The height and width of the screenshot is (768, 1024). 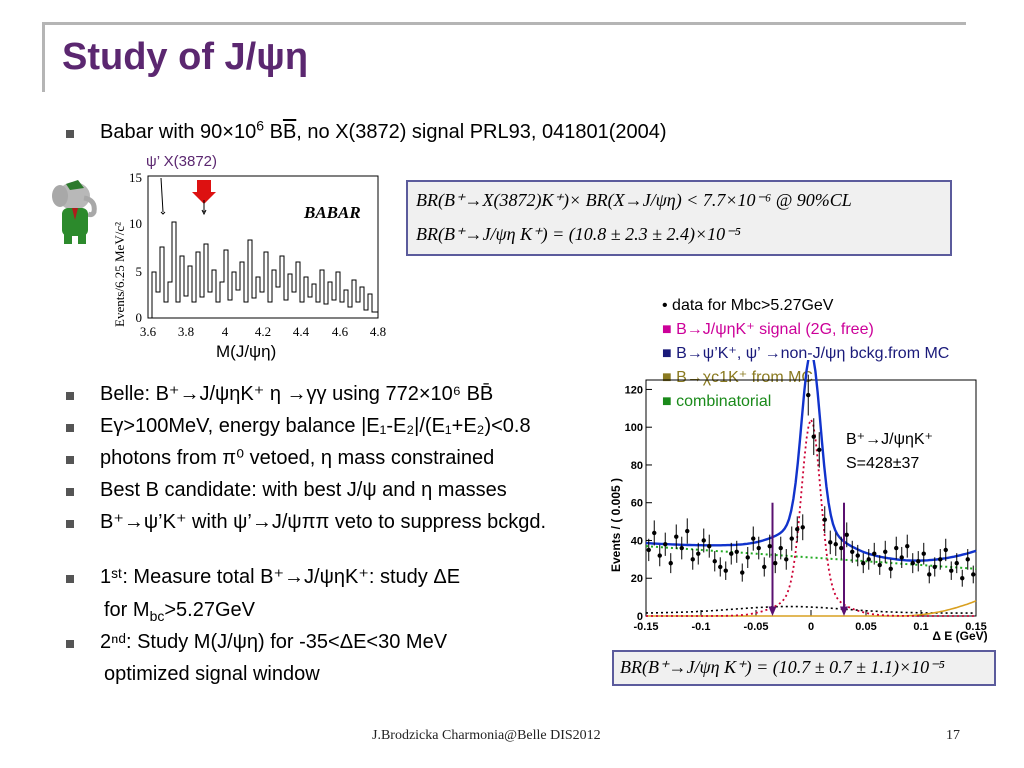 I want to click on combinatorial-curve, so click(x=811, y=557).